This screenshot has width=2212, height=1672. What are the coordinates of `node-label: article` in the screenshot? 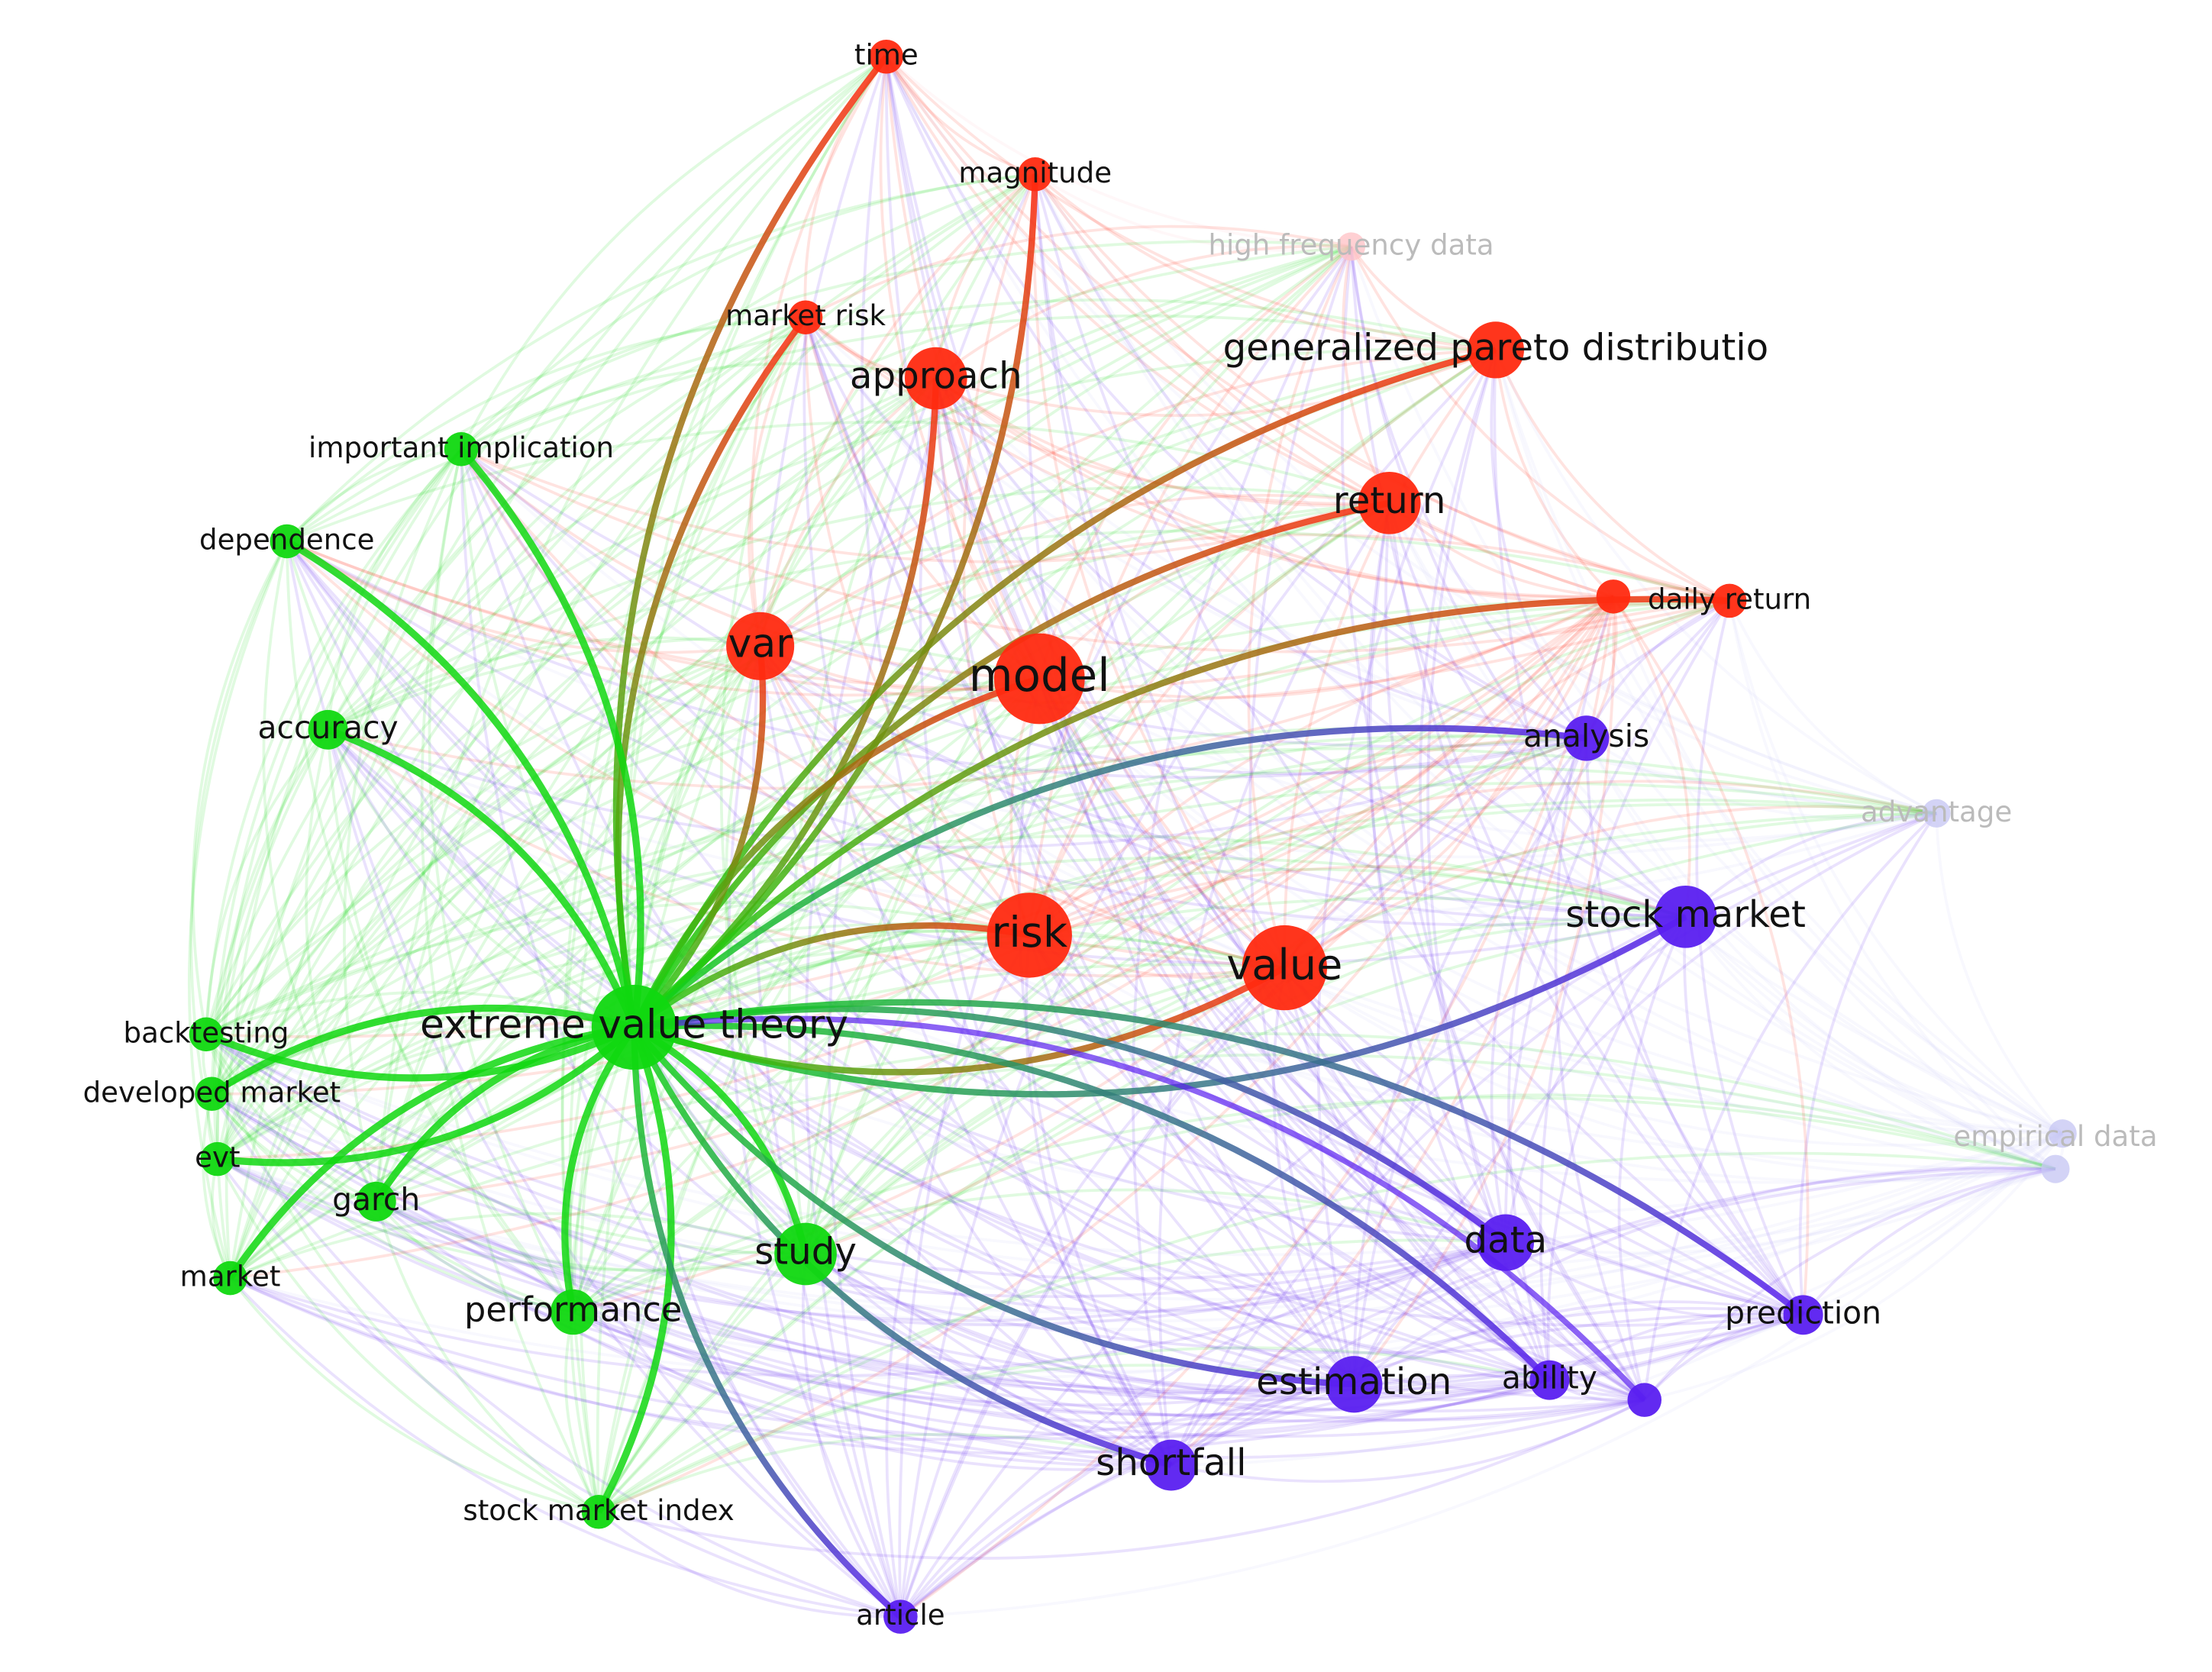 It's located at (900, 1615).